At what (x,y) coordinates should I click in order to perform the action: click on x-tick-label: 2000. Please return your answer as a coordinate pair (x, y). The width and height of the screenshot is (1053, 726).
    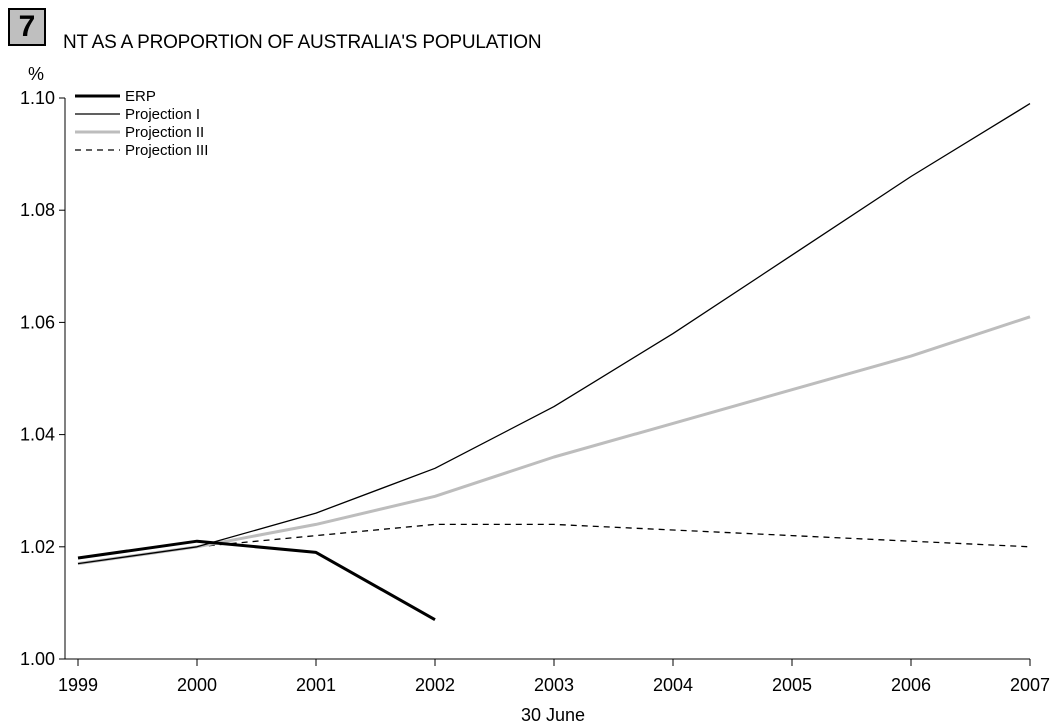
    Looking at the image, I should click on (197, 685).